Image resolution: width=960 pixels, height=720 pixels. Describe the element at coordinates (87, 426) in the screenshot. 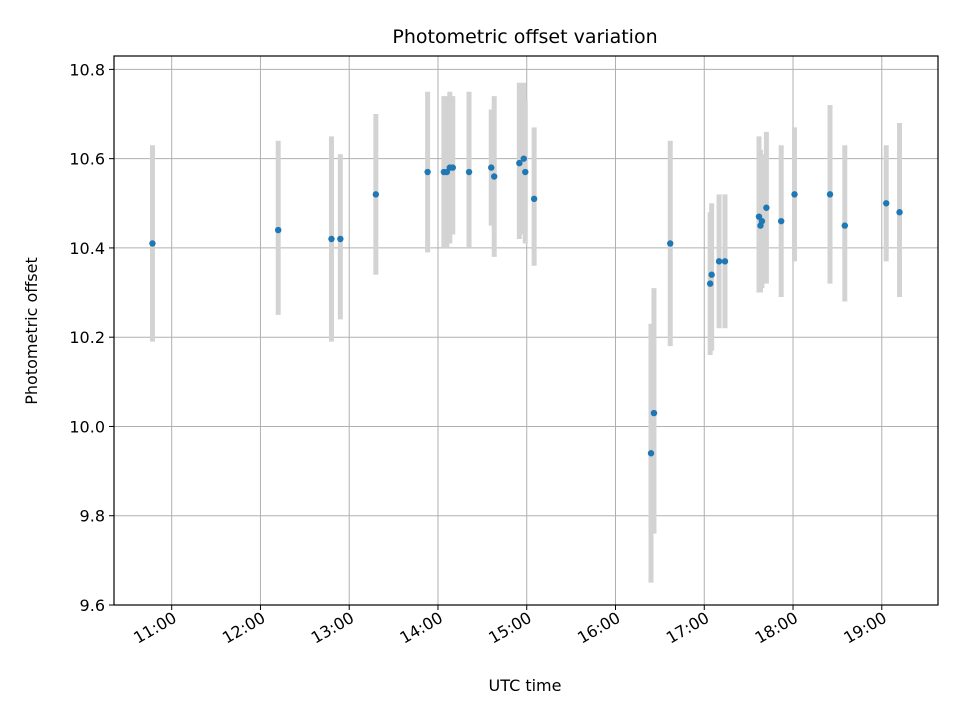

I see `y-tick-label: 10.0` at that location.